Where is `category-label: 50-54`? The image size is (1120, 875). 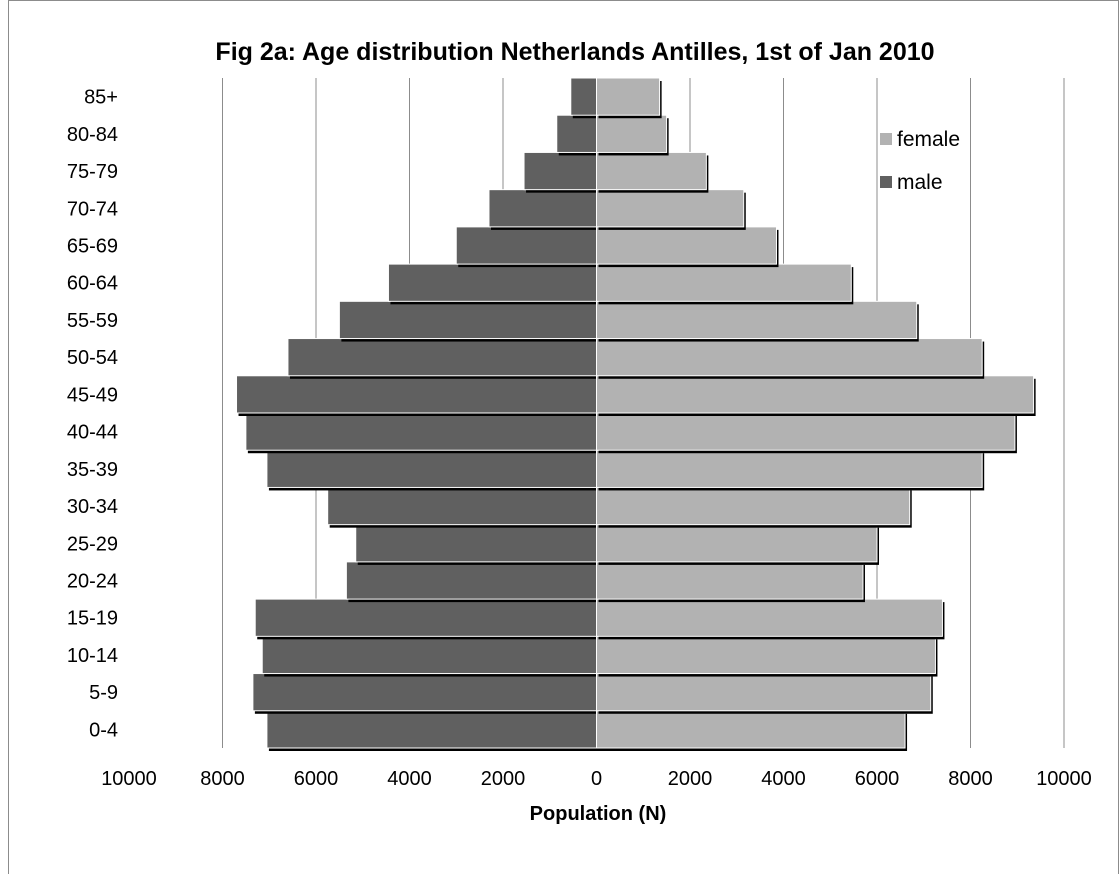 category-label: 50-54 is located at coordinates (92, 358).